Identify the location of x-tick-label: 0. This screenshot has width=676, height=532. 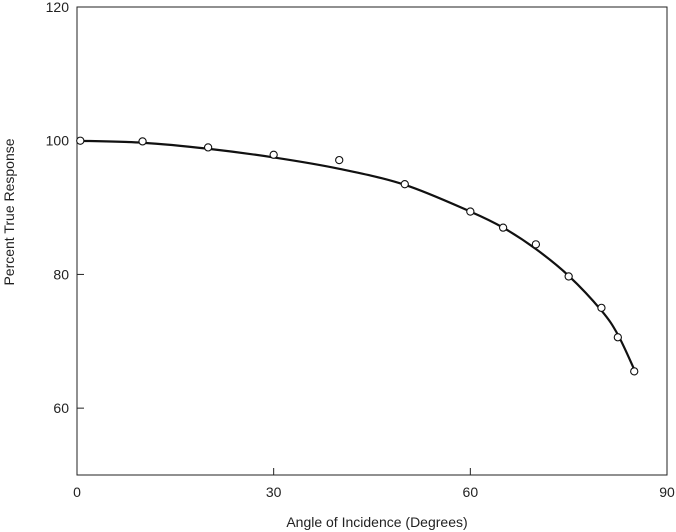
(77, 492).